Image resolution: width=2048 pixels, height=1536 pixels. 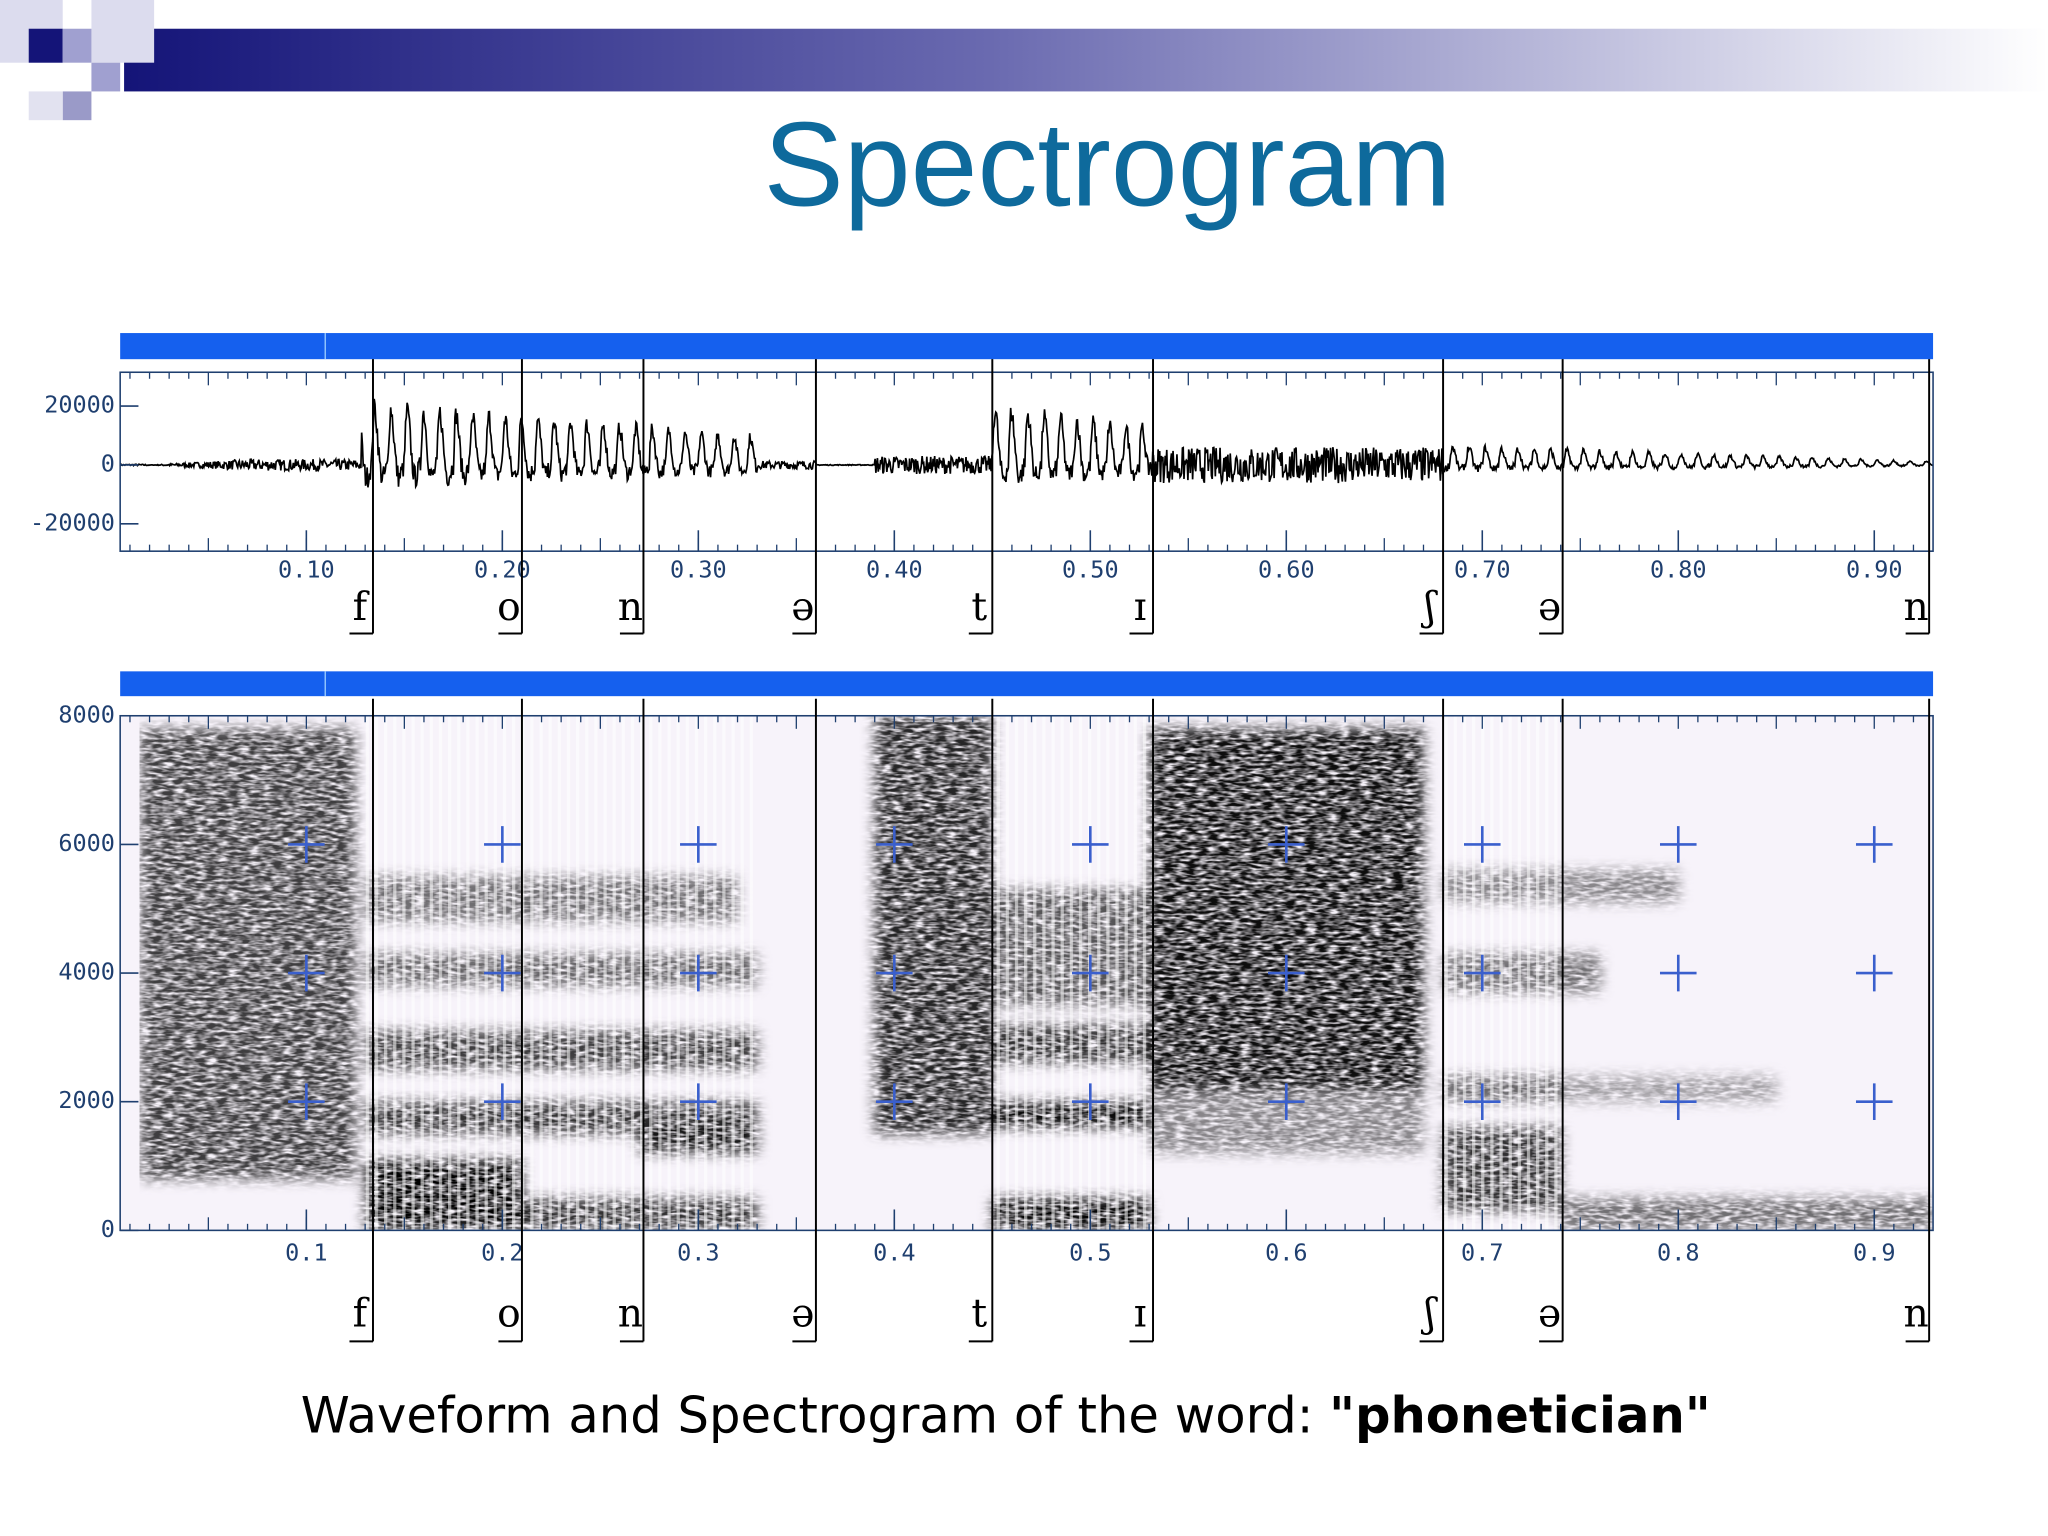 What do you see at coordinates (86, 972) in the screenshot?
I see `y-tick-label: 4000` at bounding box center [86, 972].